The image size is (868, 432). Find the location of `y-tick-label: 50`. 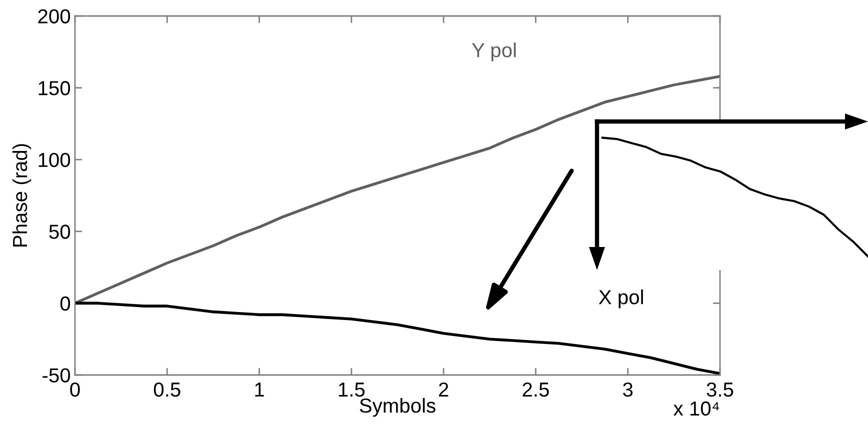

y-tick-label: 50 is located at coordinates (59, 231).